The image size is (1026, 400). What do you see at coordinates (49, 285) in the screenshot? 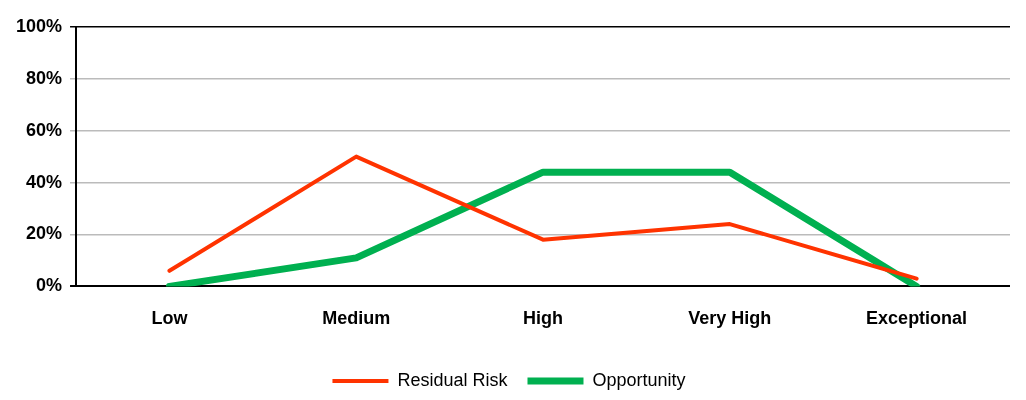
I see `y-tick-label: 0%` at bounding box center [49, 285].